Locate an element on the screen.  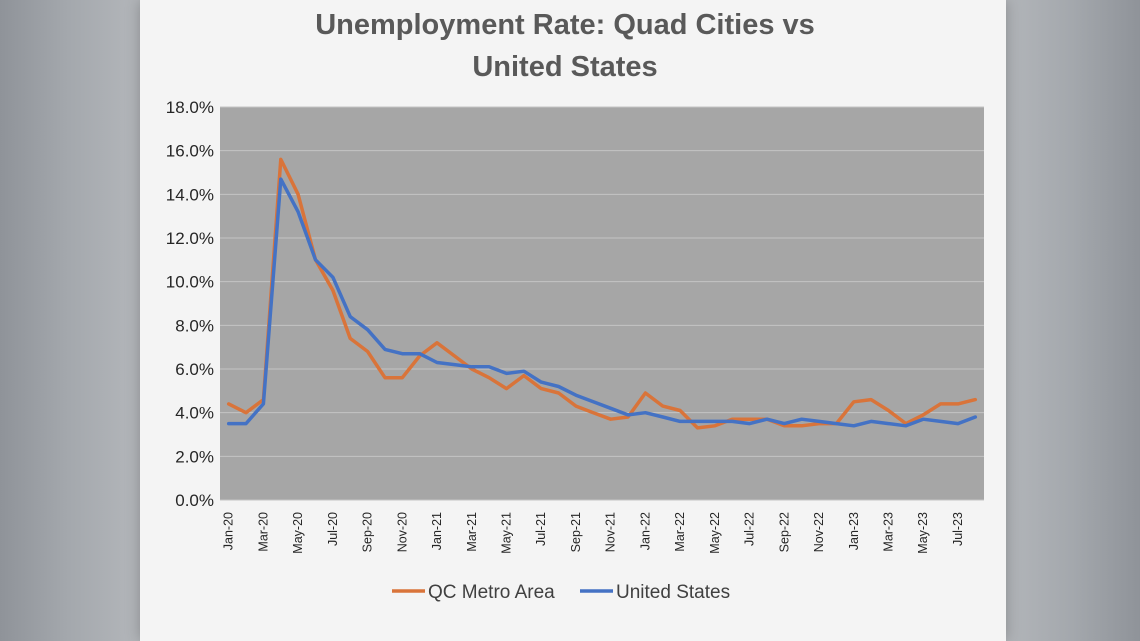
y-tick-label: 18.0% is located at coordinates (190, 107).